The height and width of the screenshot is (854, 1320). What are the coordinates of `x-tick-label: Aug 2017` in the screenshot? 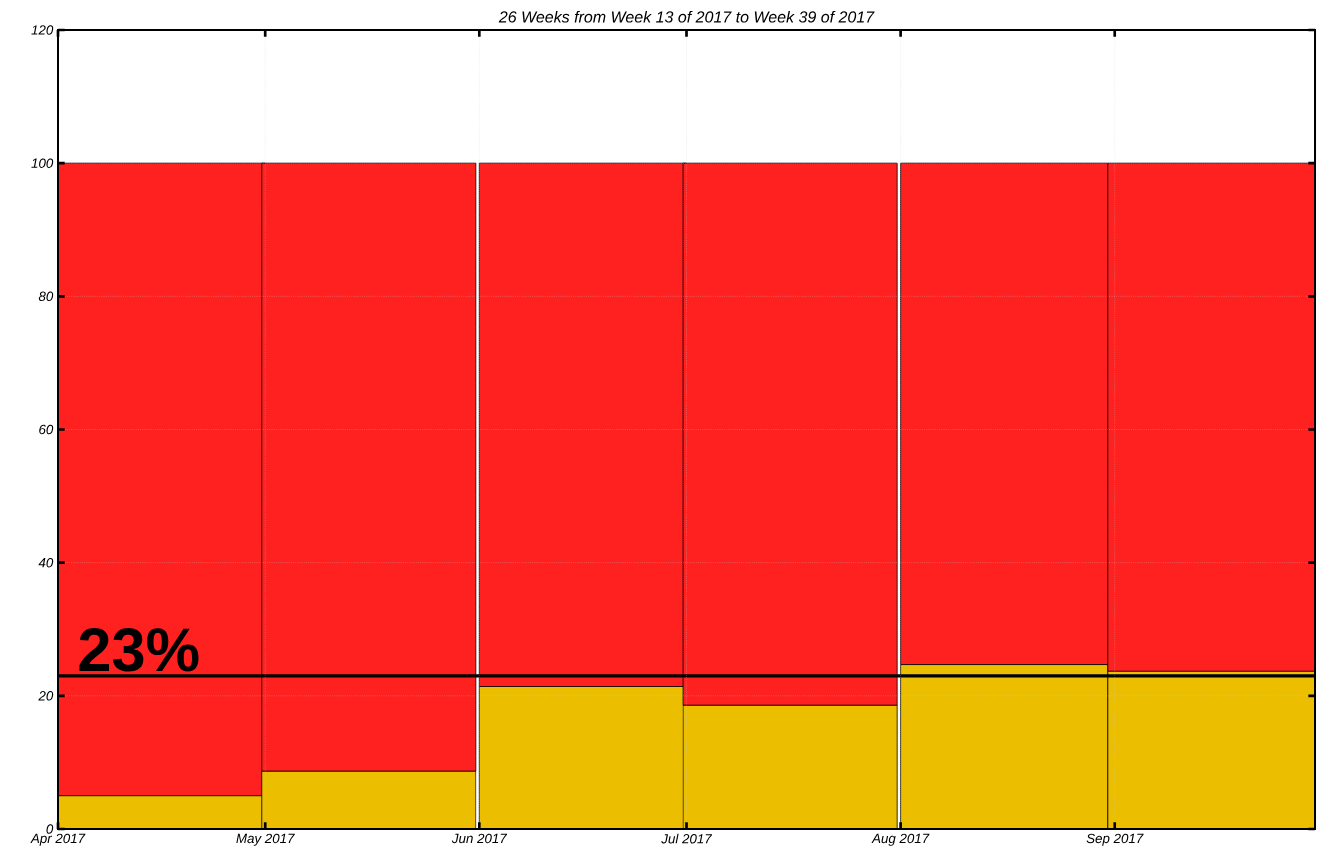 It's located at (900, 839).